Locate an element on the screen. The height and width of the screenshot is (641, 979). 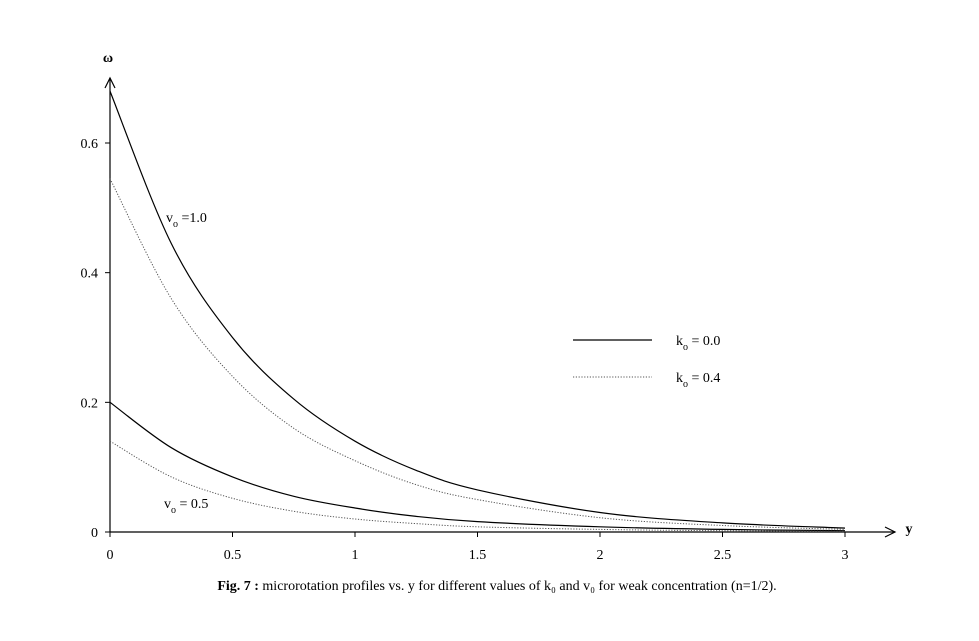
legend: ko = 0.0 ko = 0.4 is located at coordinates (646, 362).